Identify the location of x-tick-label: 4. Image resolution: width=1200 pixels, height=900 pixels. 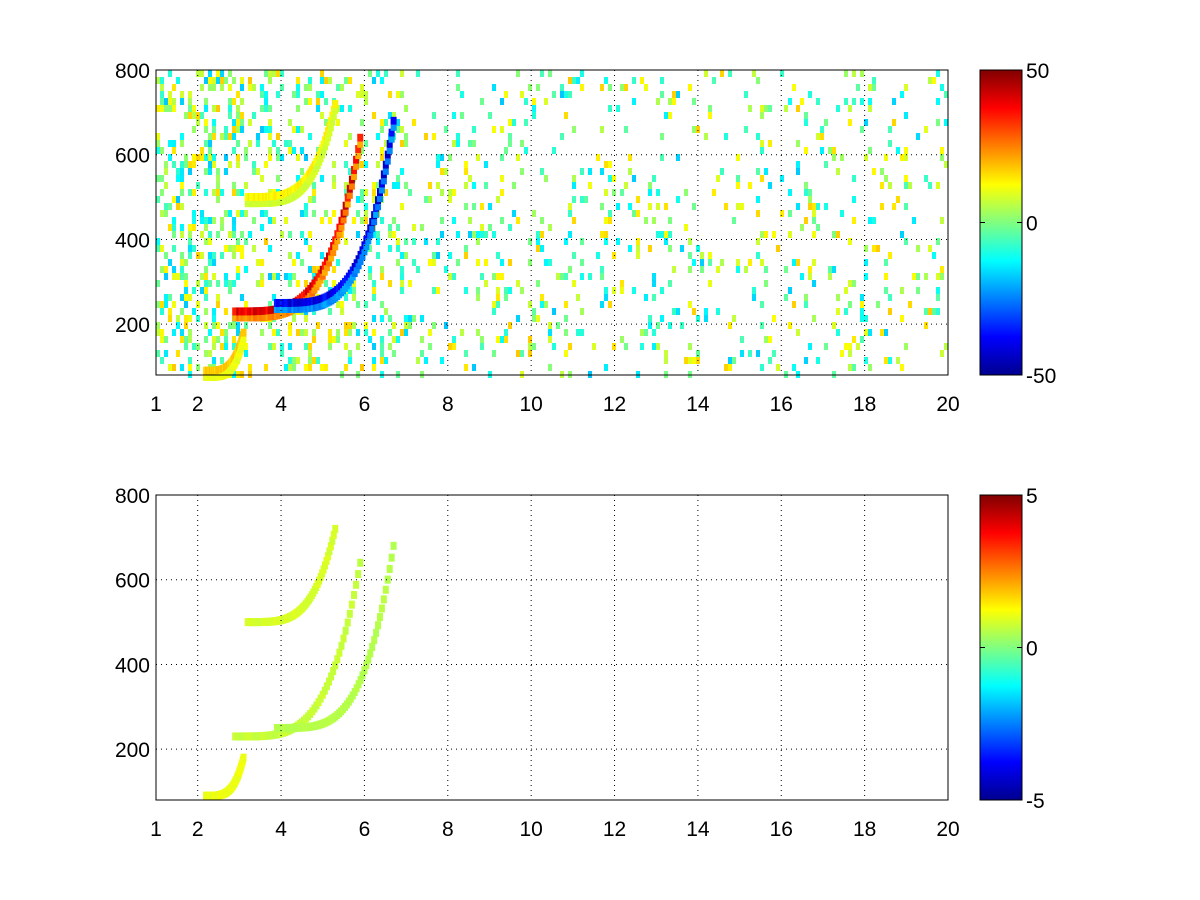
(281, 829).